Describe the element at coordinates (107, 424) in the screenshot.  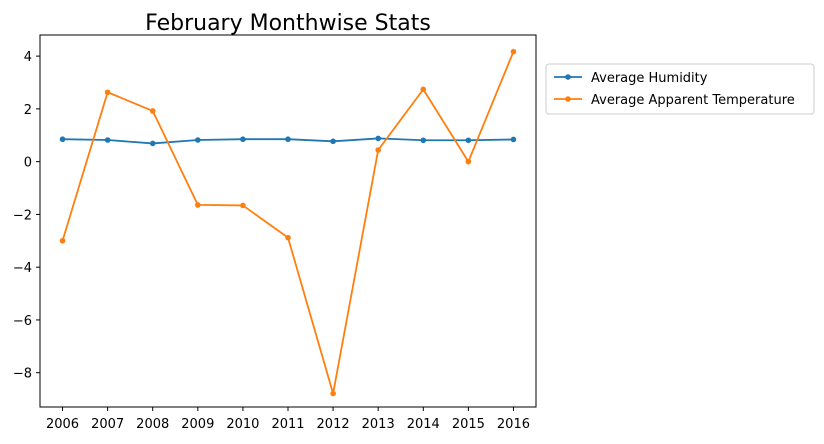
I see `x-tick-label: 2007` at that location.